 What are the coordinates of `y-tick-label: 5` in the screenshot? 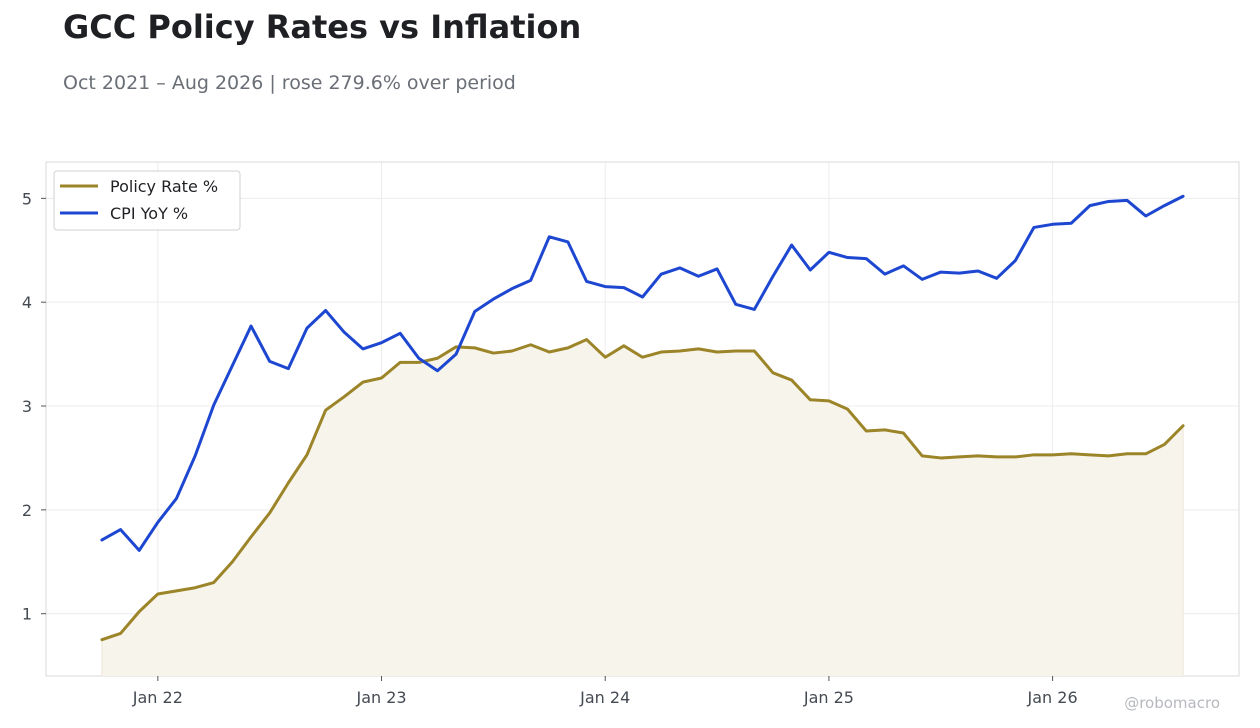 It's located at (27, 198).